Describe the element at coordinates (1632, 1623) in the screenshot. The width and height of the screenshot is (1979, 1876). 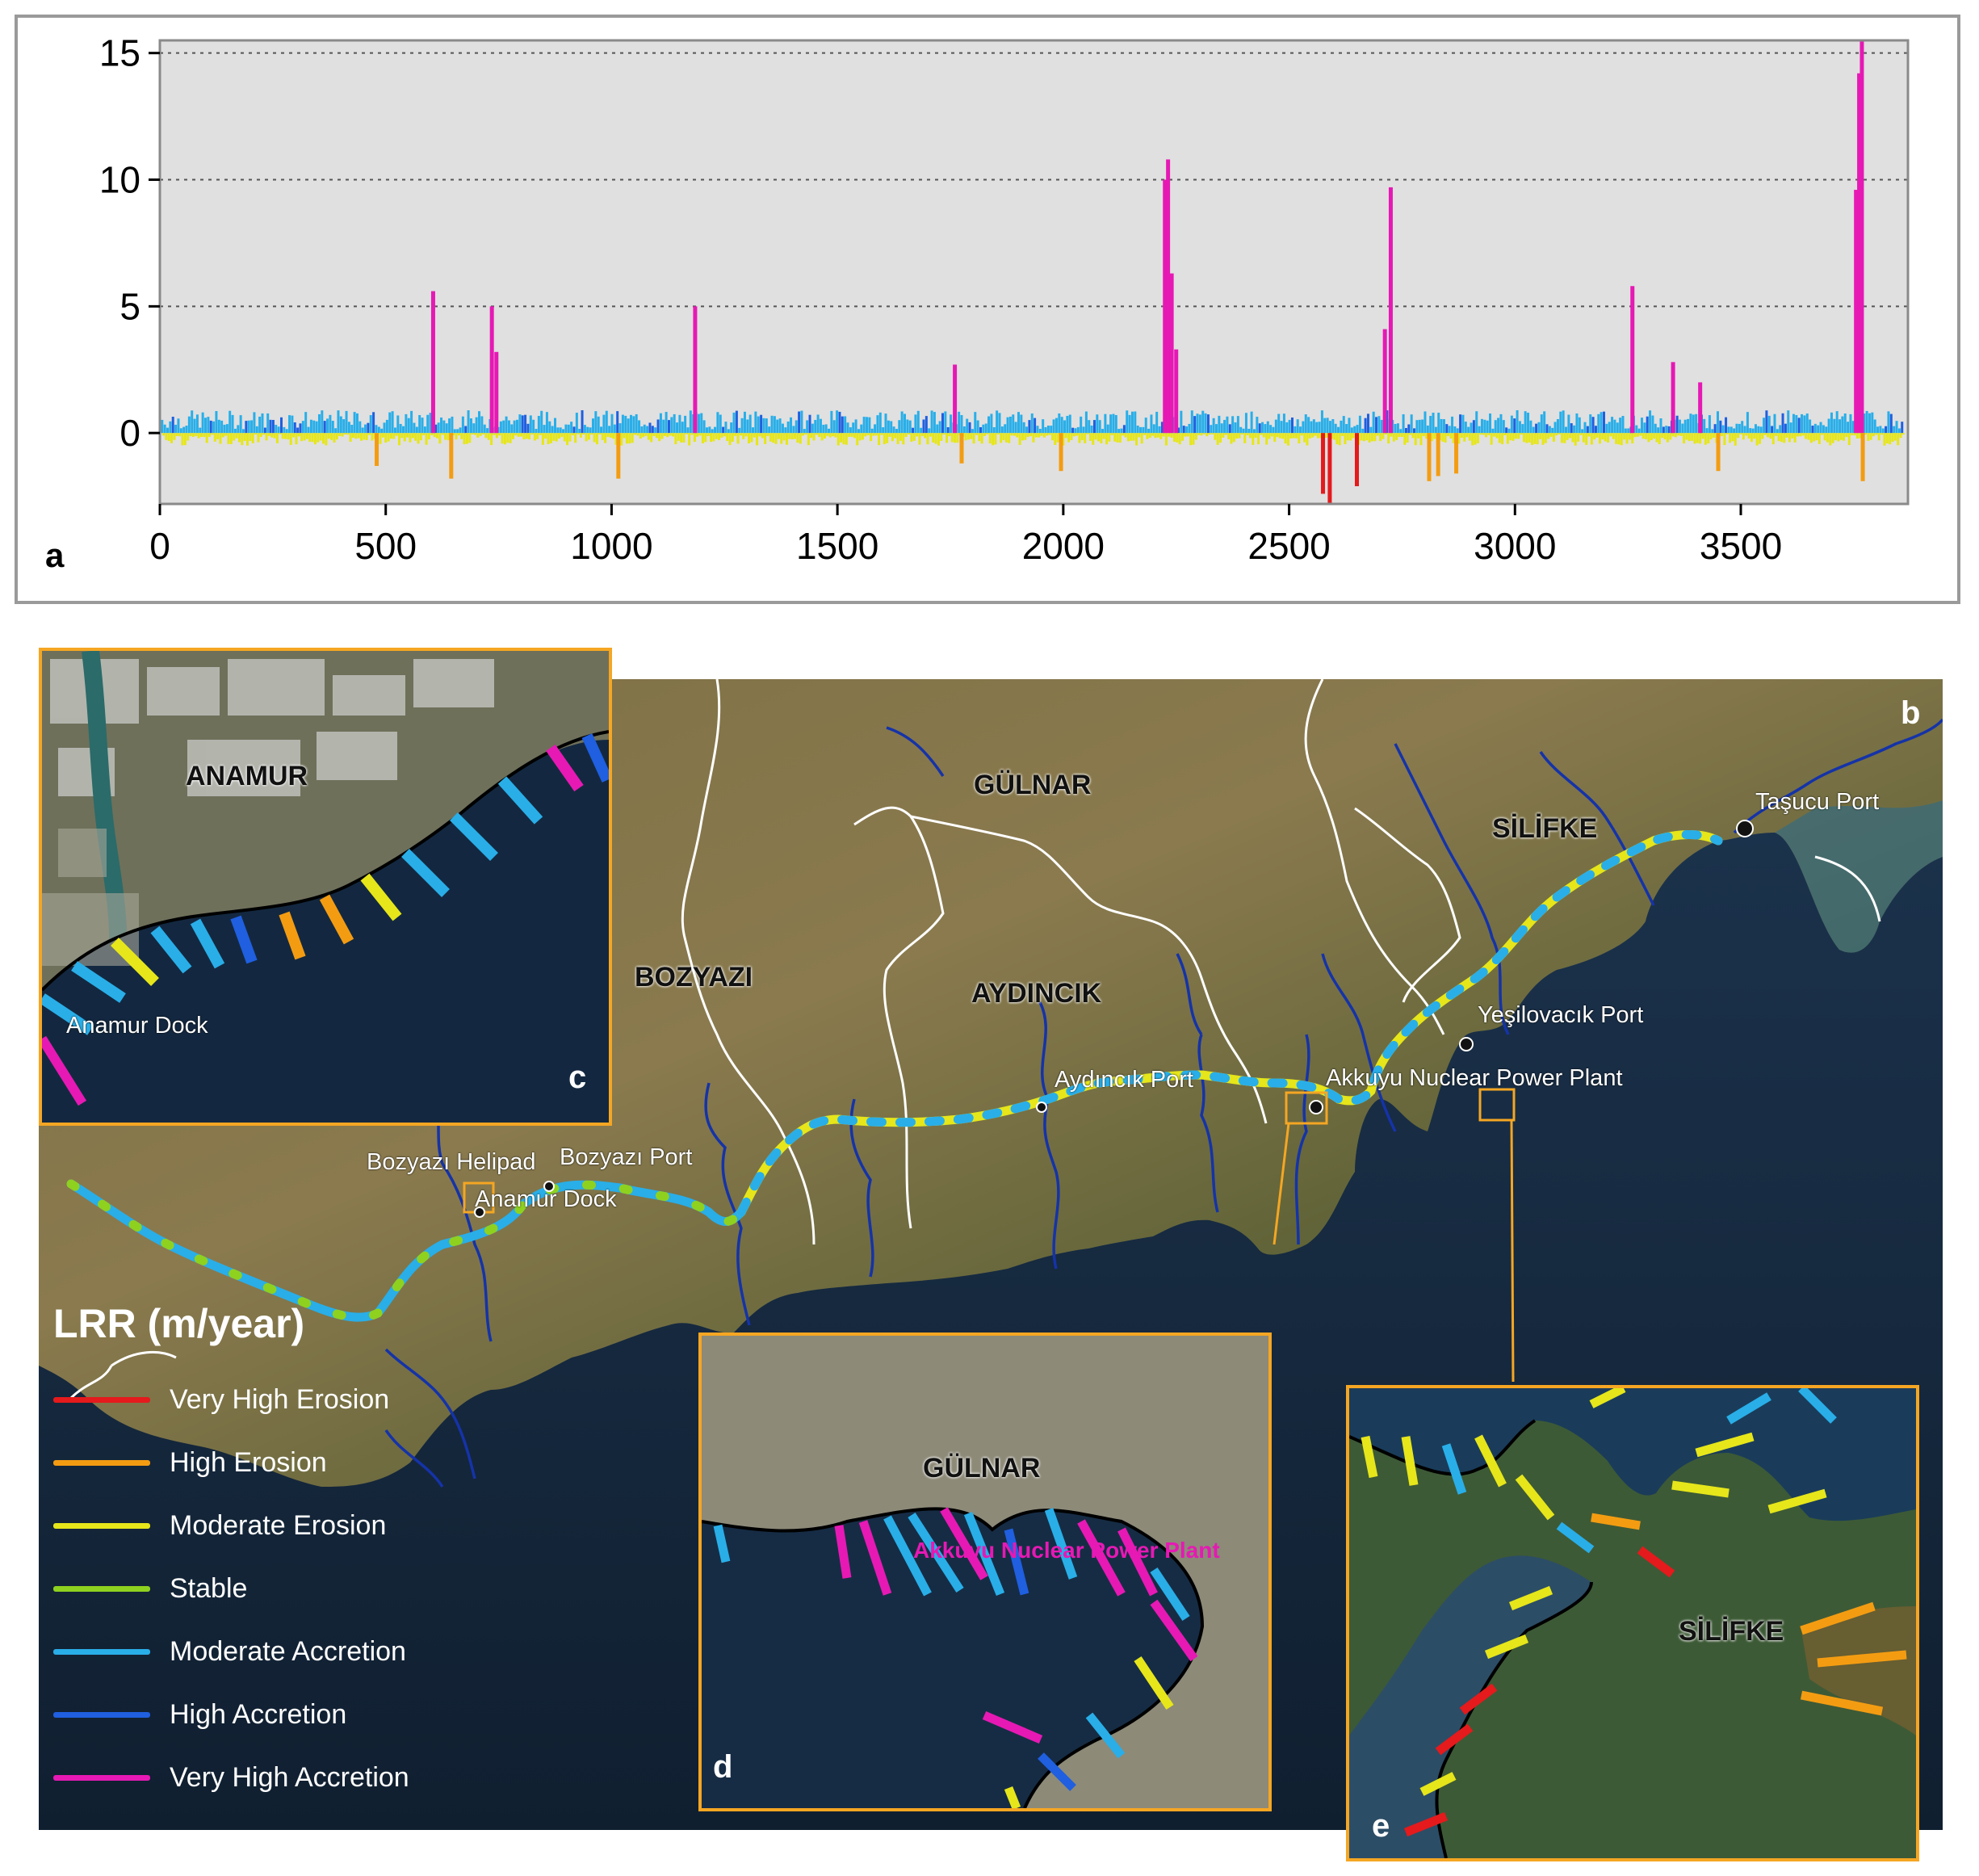
I see `inset-e-svg` at that location.